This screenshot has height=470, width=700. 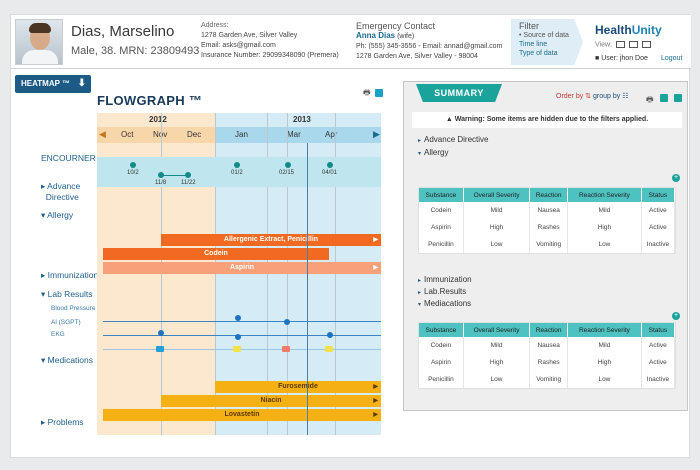 What do you see at coordinates (270, 55) in the screenshot?
I see `insurance-number: Insurance Number: 29099348090 (Premera)` at bounding box center [270, 55].